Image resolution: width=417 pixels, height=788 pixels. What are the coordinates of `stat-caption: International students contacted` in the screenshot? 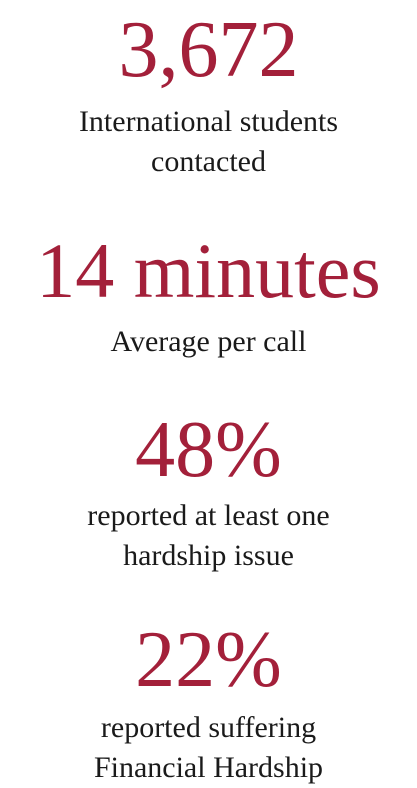 It's located at (208, 142).